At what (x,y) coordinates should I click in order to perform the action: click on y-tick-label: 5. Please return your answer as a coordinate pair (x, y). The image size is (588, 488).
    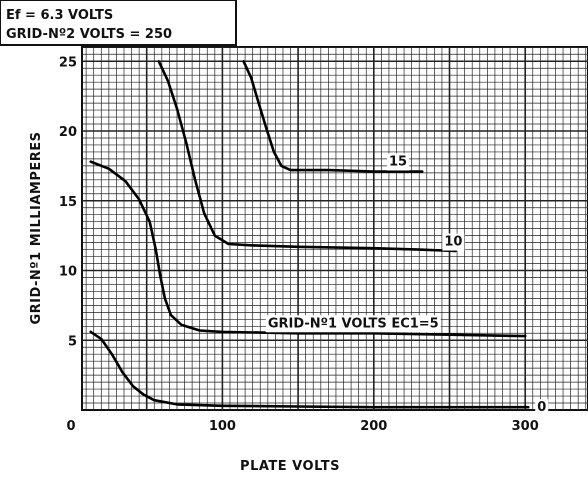
    Looking at the image, I should click on (72, 341).